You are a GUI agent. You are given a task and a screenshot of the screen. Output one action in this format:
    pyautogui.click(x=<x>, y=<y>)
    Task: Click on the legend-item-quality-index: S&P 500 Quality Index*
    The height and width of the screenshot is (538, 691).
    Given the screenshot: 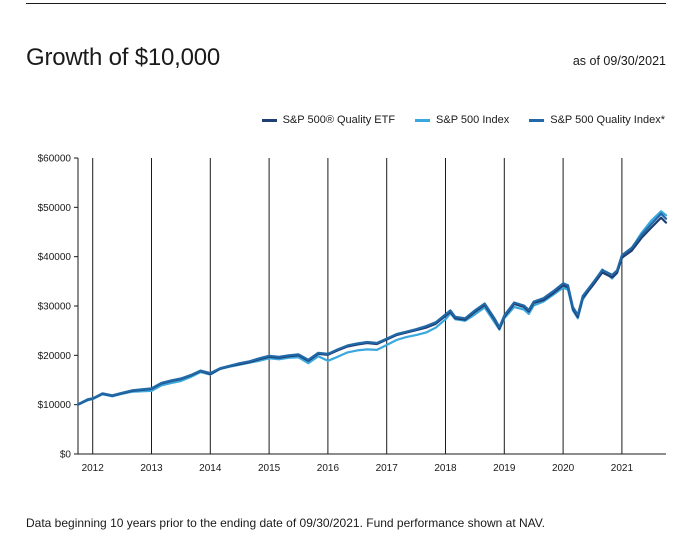 What is the action you would take?
    pyautogui.click(x=597, y=120)
    